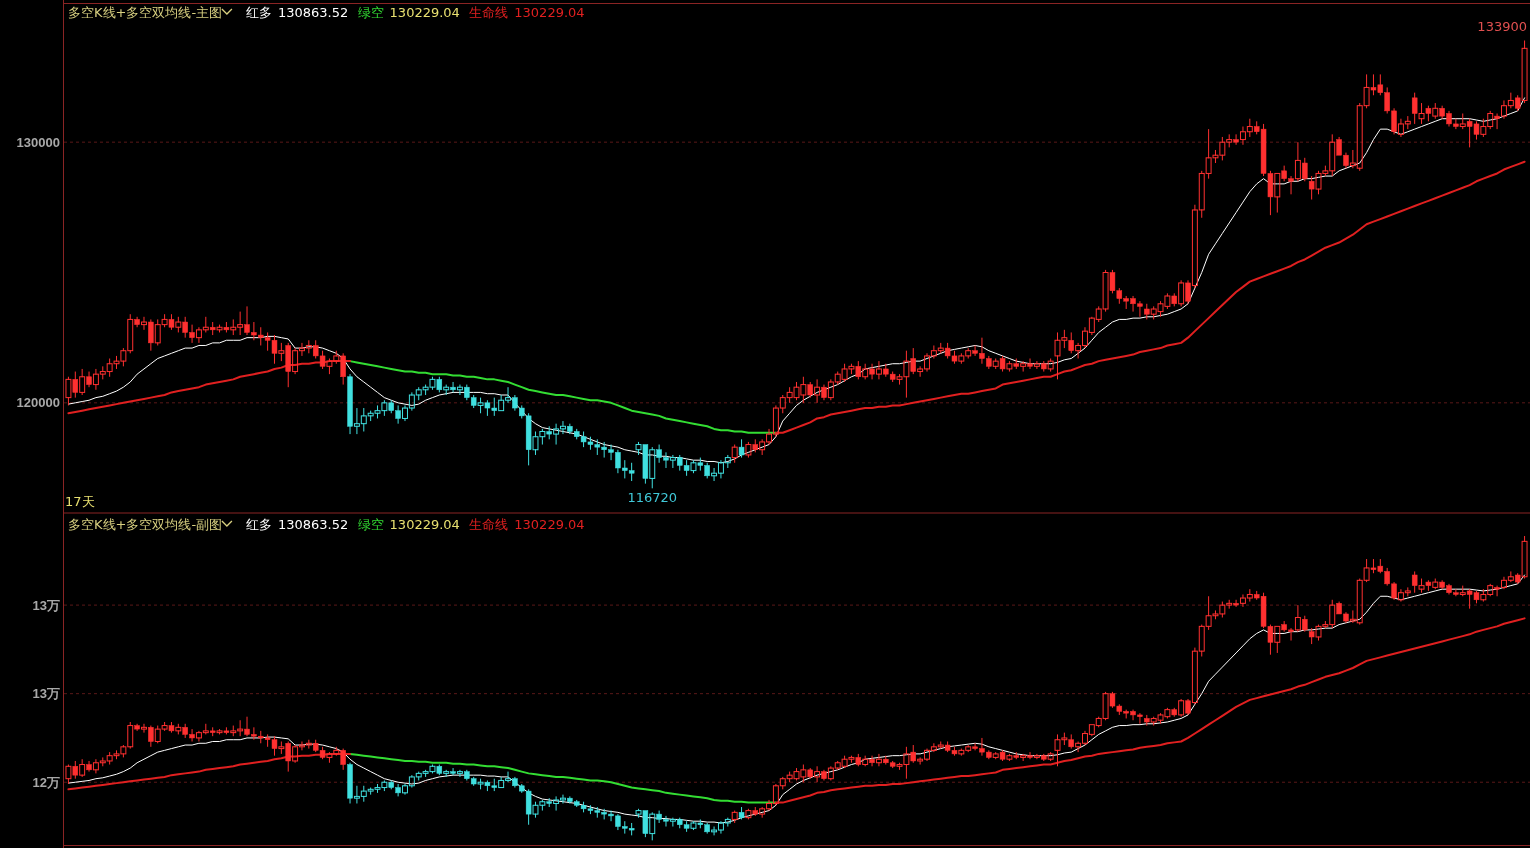 Image resolution: width=1530 pixels, height=848 pixels. I want to click on annotation: 133900, so click(1502, 26).